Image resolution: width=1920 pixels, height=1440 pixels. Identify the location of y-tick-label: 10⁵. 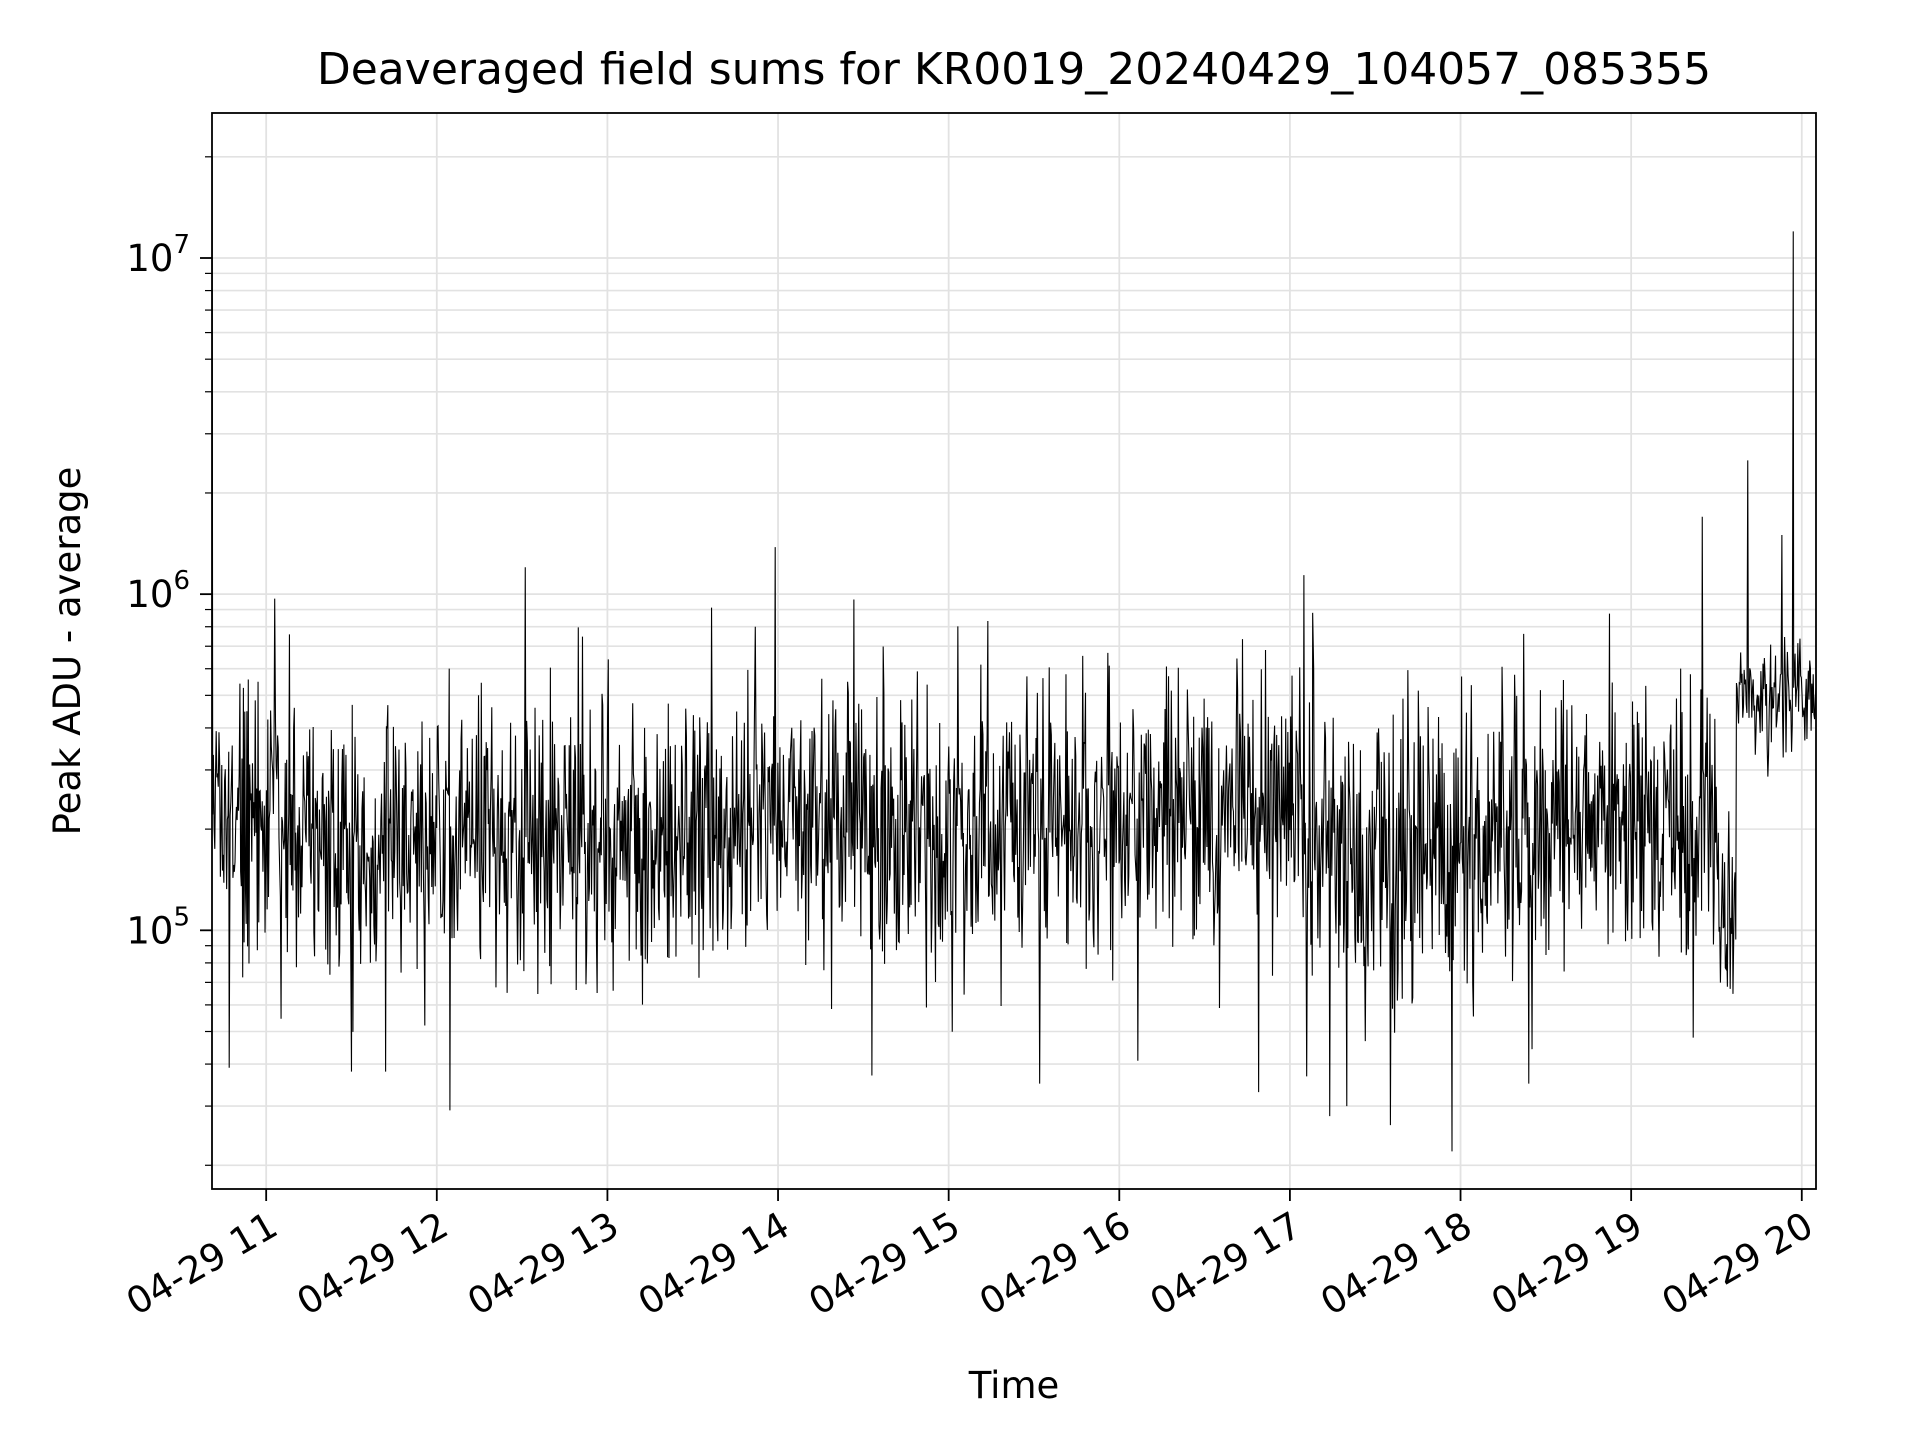
(158, 927).